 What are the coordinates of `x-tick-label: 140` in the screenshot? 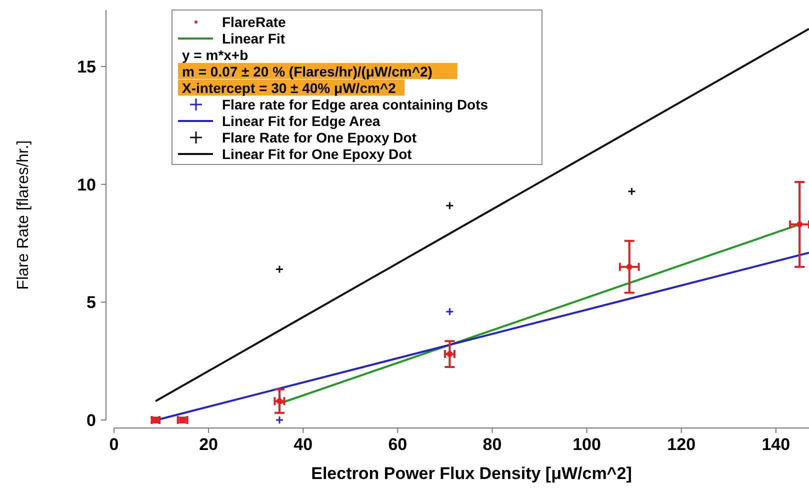 It's located at (776, 444).